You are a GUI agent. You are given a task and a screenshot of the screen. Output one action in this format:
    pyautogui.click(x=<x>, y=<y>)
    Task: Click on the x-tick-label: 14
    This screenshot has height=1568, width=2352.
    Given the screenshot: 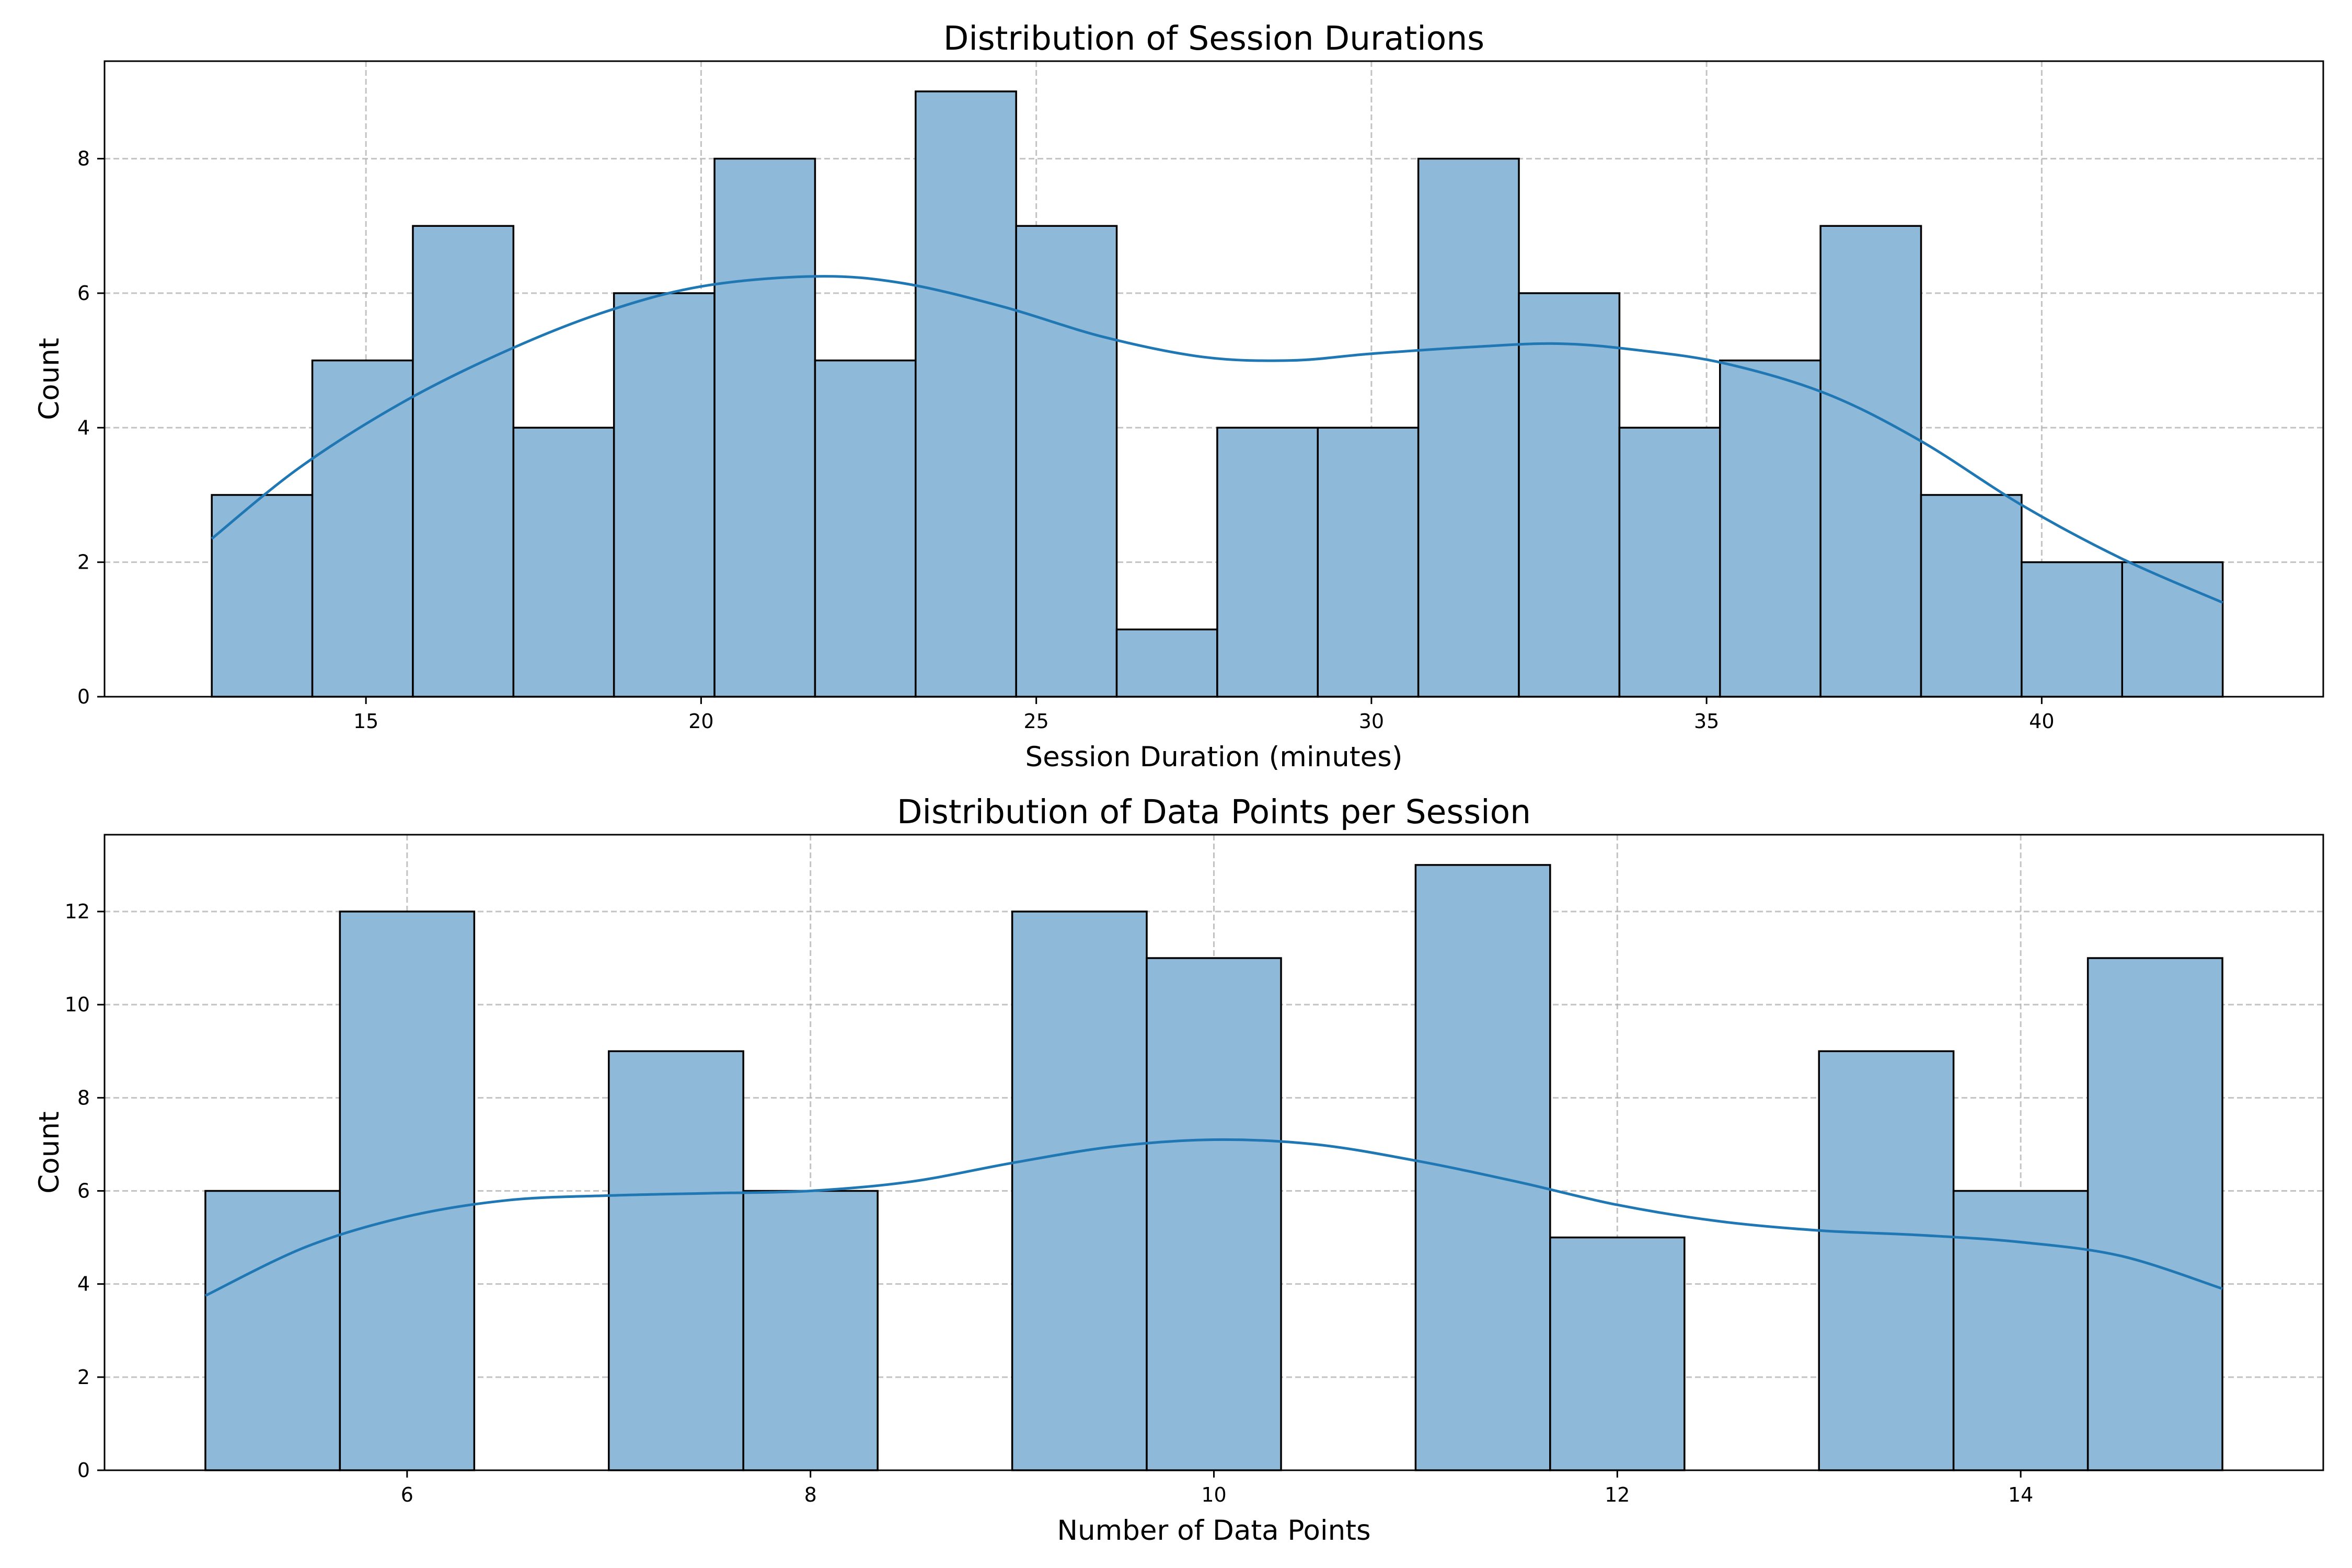 What is the action you would take?
    pyautogui.click(x=2020, y=1494)
    